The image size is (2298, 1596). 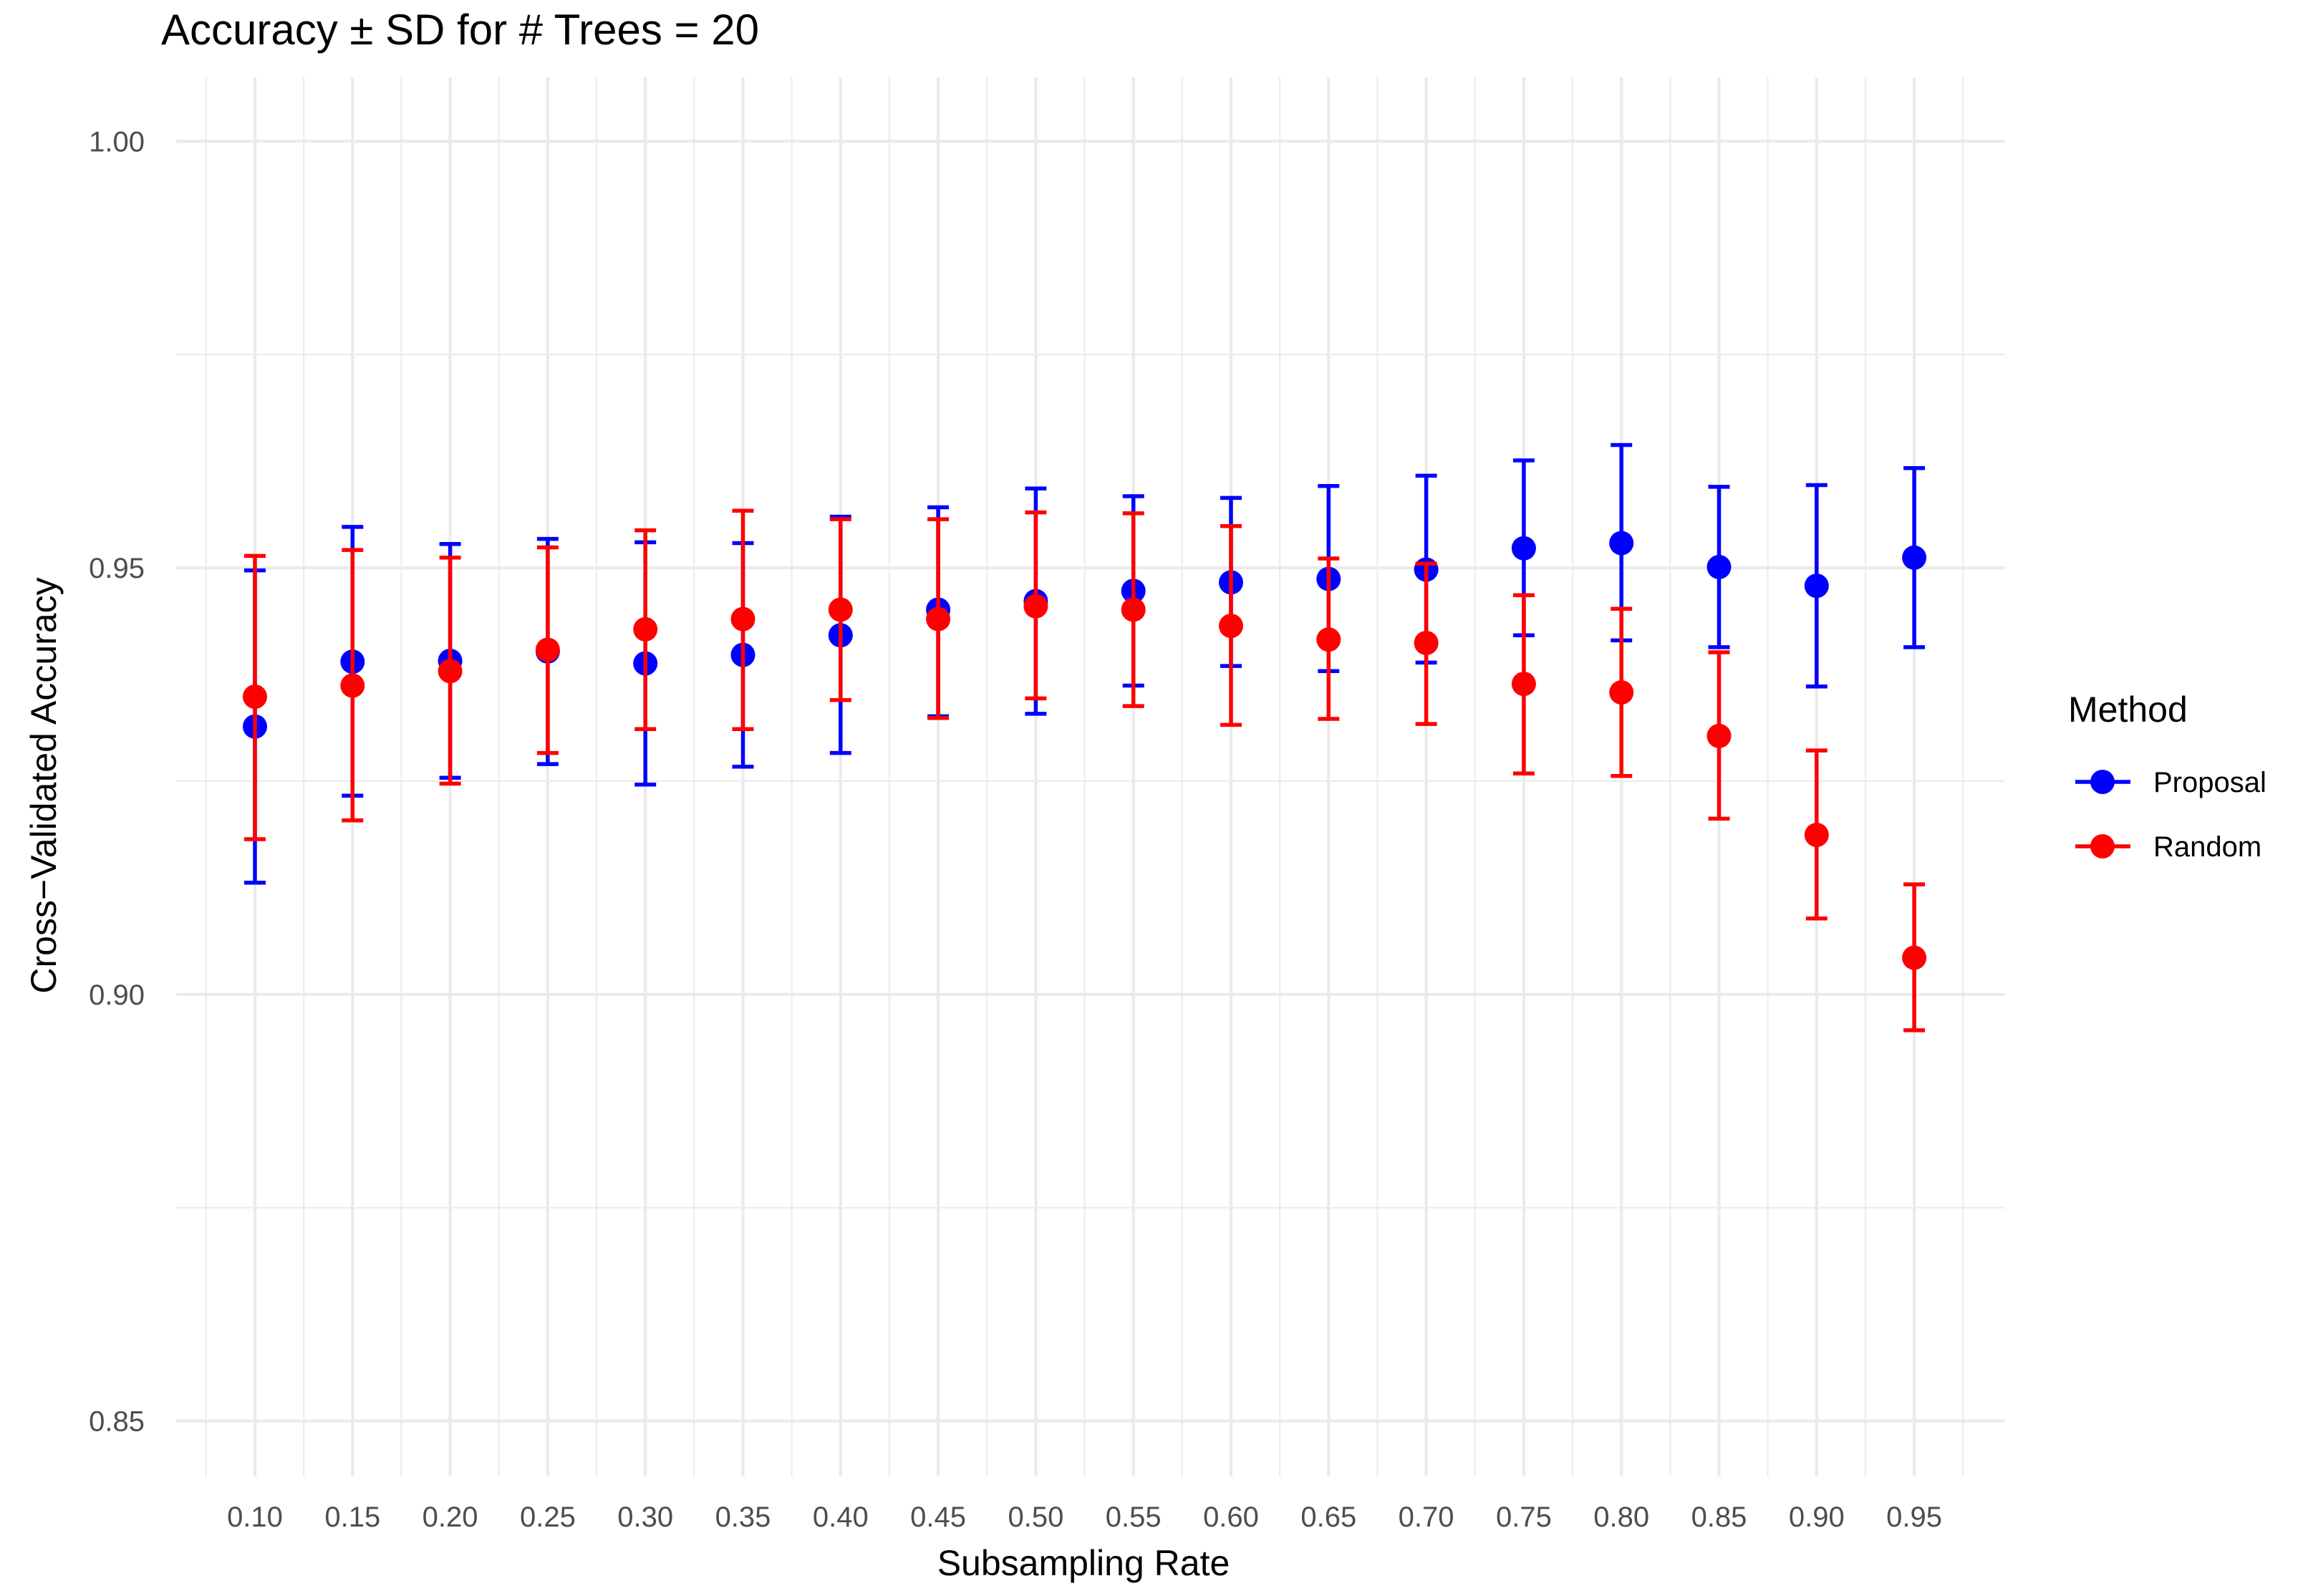 I want to click on x-tick-label: 0.25, so click(x=548, y=1517).